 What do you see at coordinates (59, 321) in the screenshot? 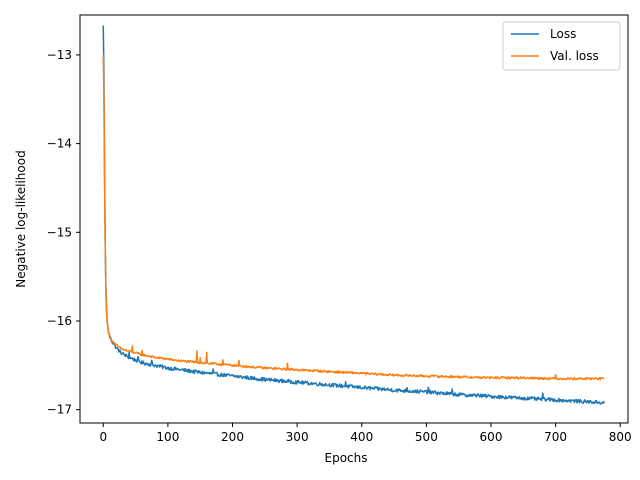
I see `y-tick-label: −16` at bounding box center [59, 321].